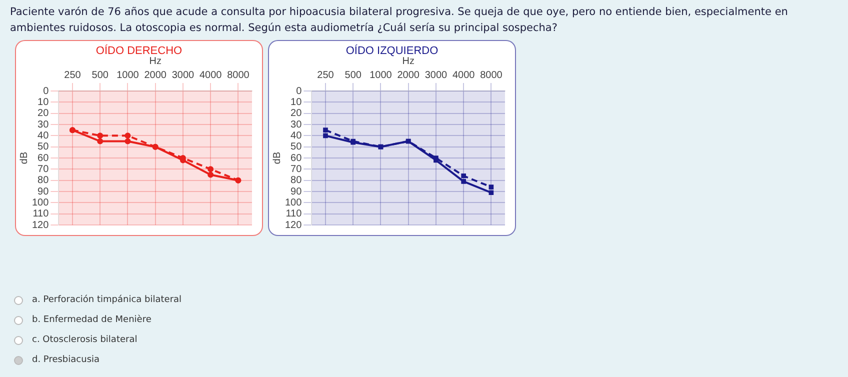 This screenshot has width=848, height=377. Describe the element at coordinates (392, 51) in the screenshot. I see `chart-title: OÍDO IZQUIERDO` at that location.